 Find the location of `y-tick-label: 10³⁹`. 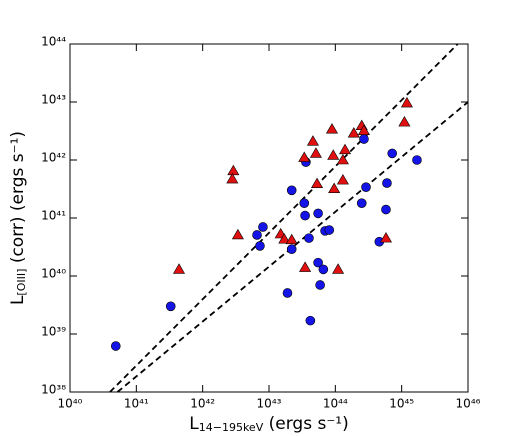

y-tick-label: 10³⁹ is located at coordinates (53, 332).